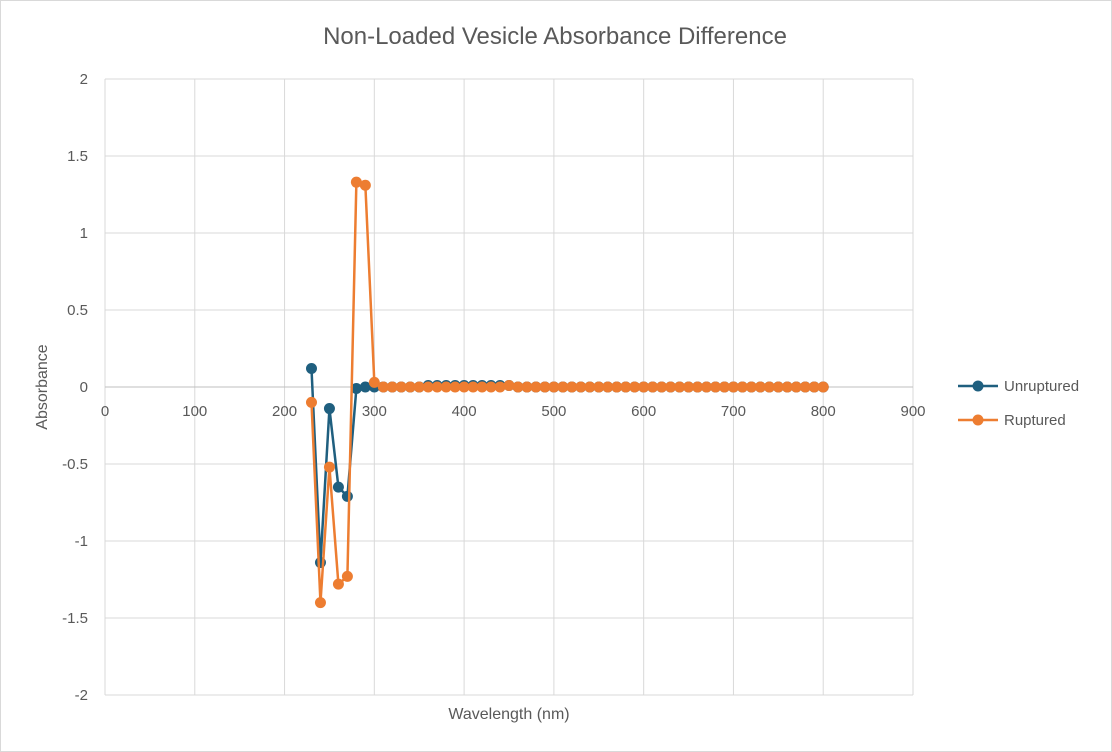 This screenshot has height=752, width=1112. Describe the element at coordinates (77, 156) in the screenshot. I see `y-tick-label: 1.5` at that location.